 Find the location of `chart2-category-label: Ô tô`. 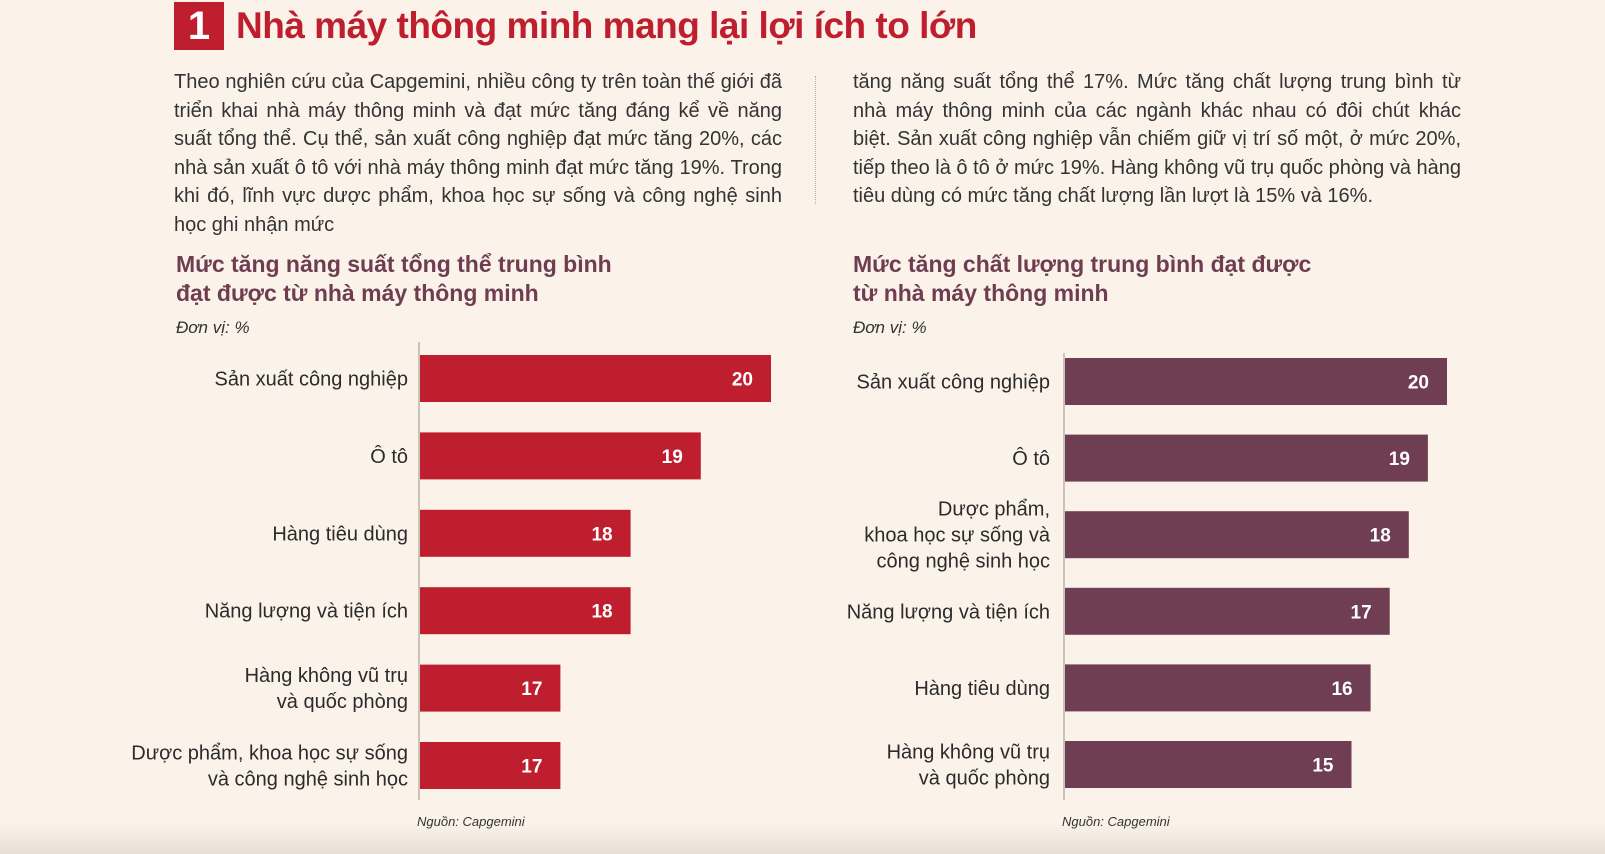

chart2-category-label: Ô tô is located at coordinates (1031, 458).